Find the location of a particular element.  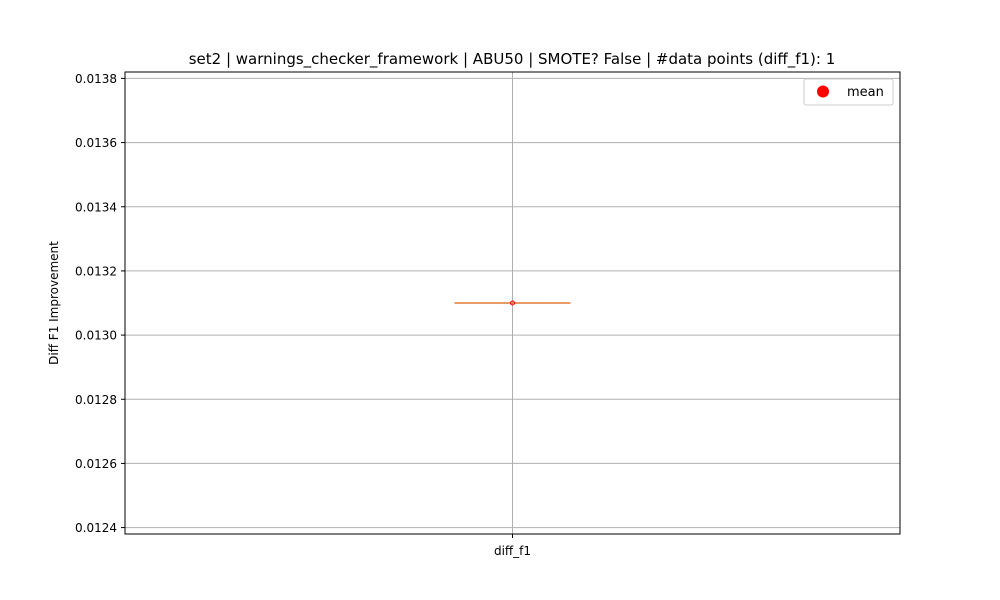

y-axis-label: Diff F1 Improvement is located at coordinates (54, 303).